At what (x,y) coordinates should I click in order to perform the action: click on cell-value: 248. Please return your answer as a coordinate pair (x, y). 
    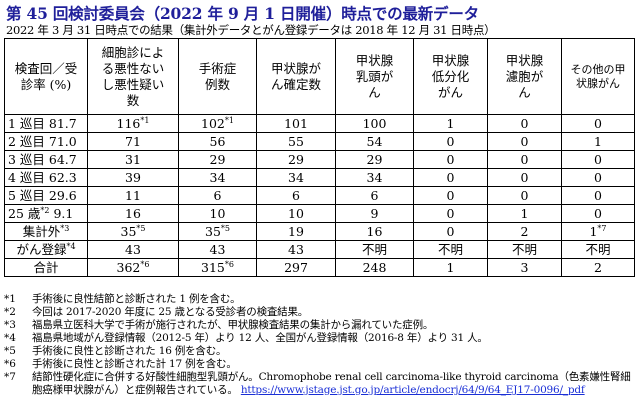
    Looking at the image, I should click on (374, 267).